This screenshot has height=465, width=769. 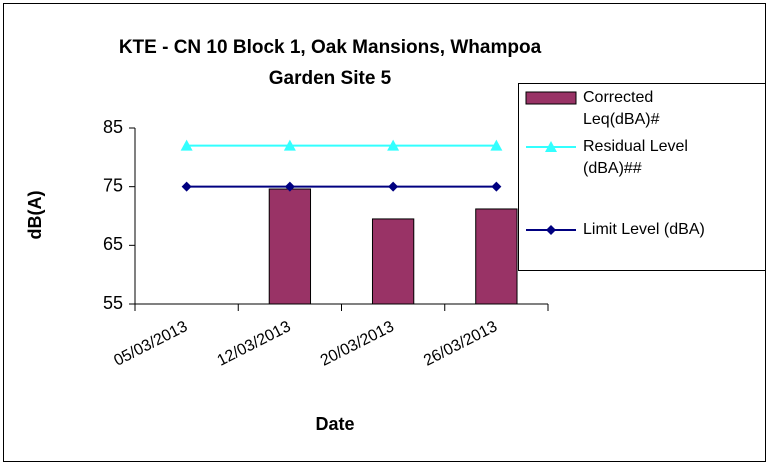 I want to click on x-axis-label: Date, so click(x=334, y=424).